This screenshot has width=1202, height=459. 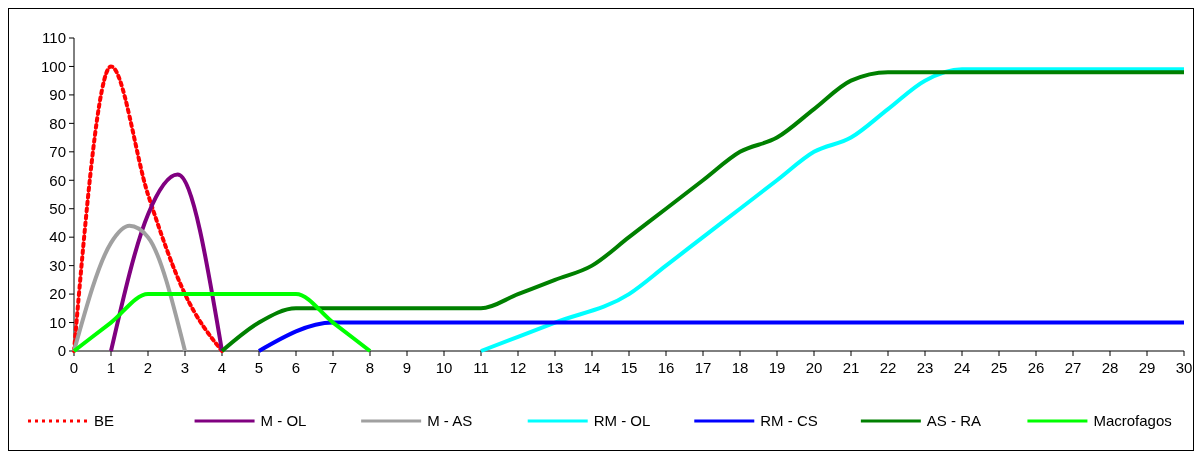 What do you see at coordinates (814, 367) in the screenshot?
I see `x-tick-label: 20` at bounding box center [814, 367].